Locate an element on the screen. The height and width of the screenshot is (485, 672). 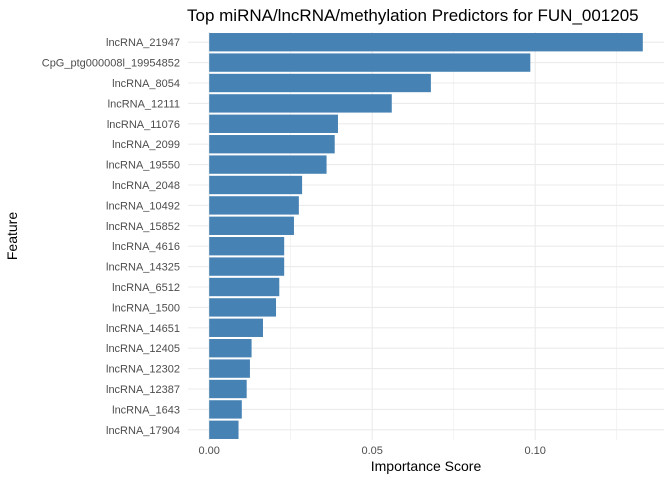
y-tick-label: lncRNA_11076 is located at coordinates (143, 125).